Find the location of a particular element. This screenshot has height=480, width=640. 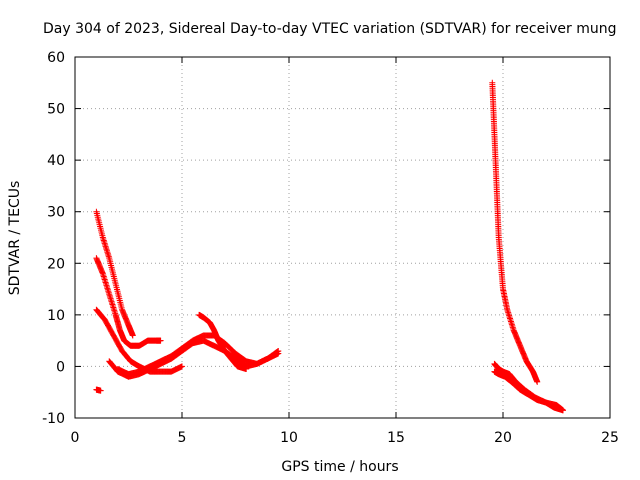

y-axis-label: SDTVAR / TECUs is located at coordinates (15, 238).